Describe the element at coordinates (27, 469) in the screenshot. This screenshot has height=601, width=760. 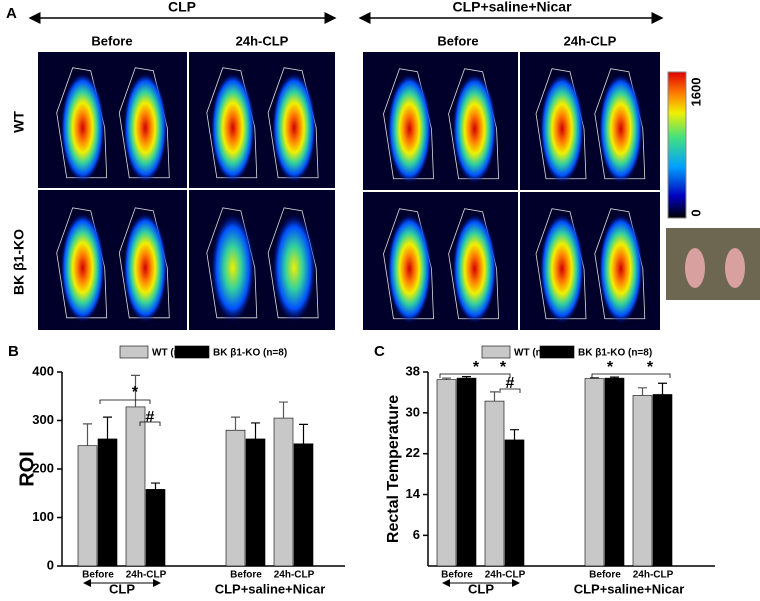
I see `y-axis-label: ROI` at that location.